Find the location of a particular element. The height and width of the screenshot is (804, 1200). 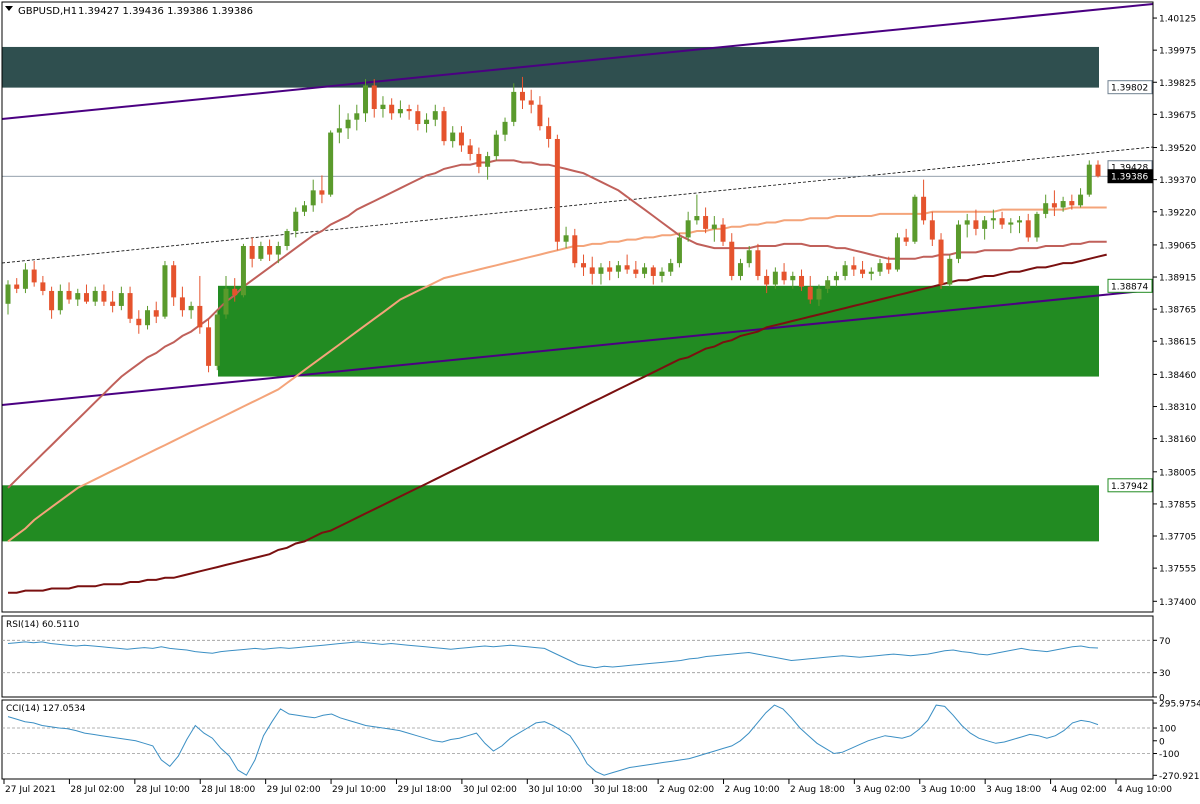

price-tick-label: 1.39065 is located at coordinates (1177, 246).